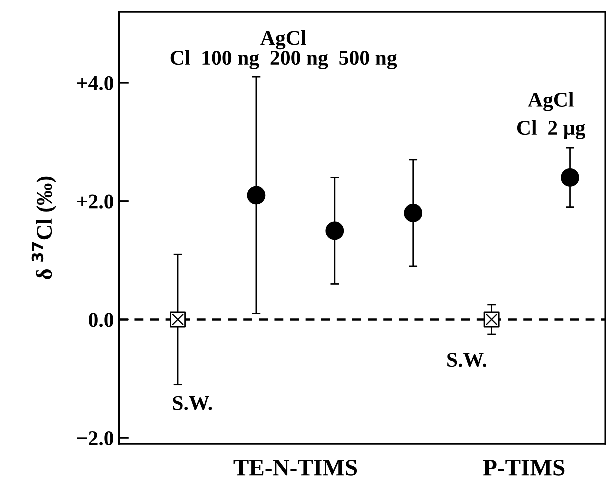 The width and height of the screenshot is (608, 480). Describe the element at coordinates (44, 228) in the screenshot. I see `y-axis-title: δ $^{37}$Cl (‰)` at that location.